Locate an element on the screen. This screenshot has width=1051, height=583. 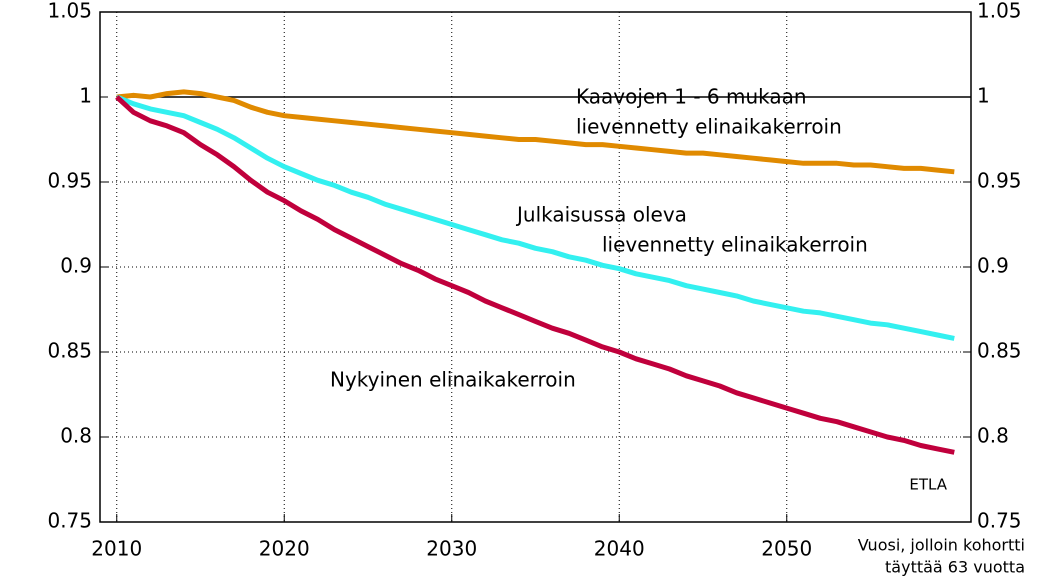
y-tick-label: 0.9 is located at coordinates (76, 266).